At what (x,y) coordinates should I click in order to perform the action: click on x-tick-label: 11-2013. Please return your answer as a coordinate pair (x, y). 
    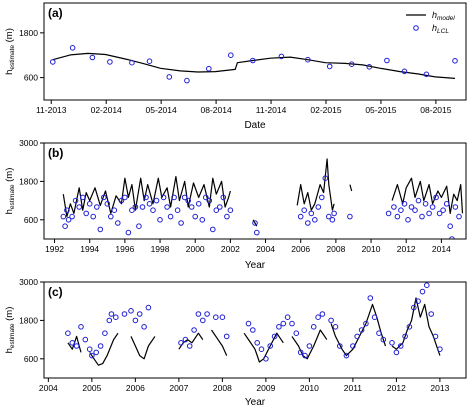
    Looking at the image, I should click on (51, 110).